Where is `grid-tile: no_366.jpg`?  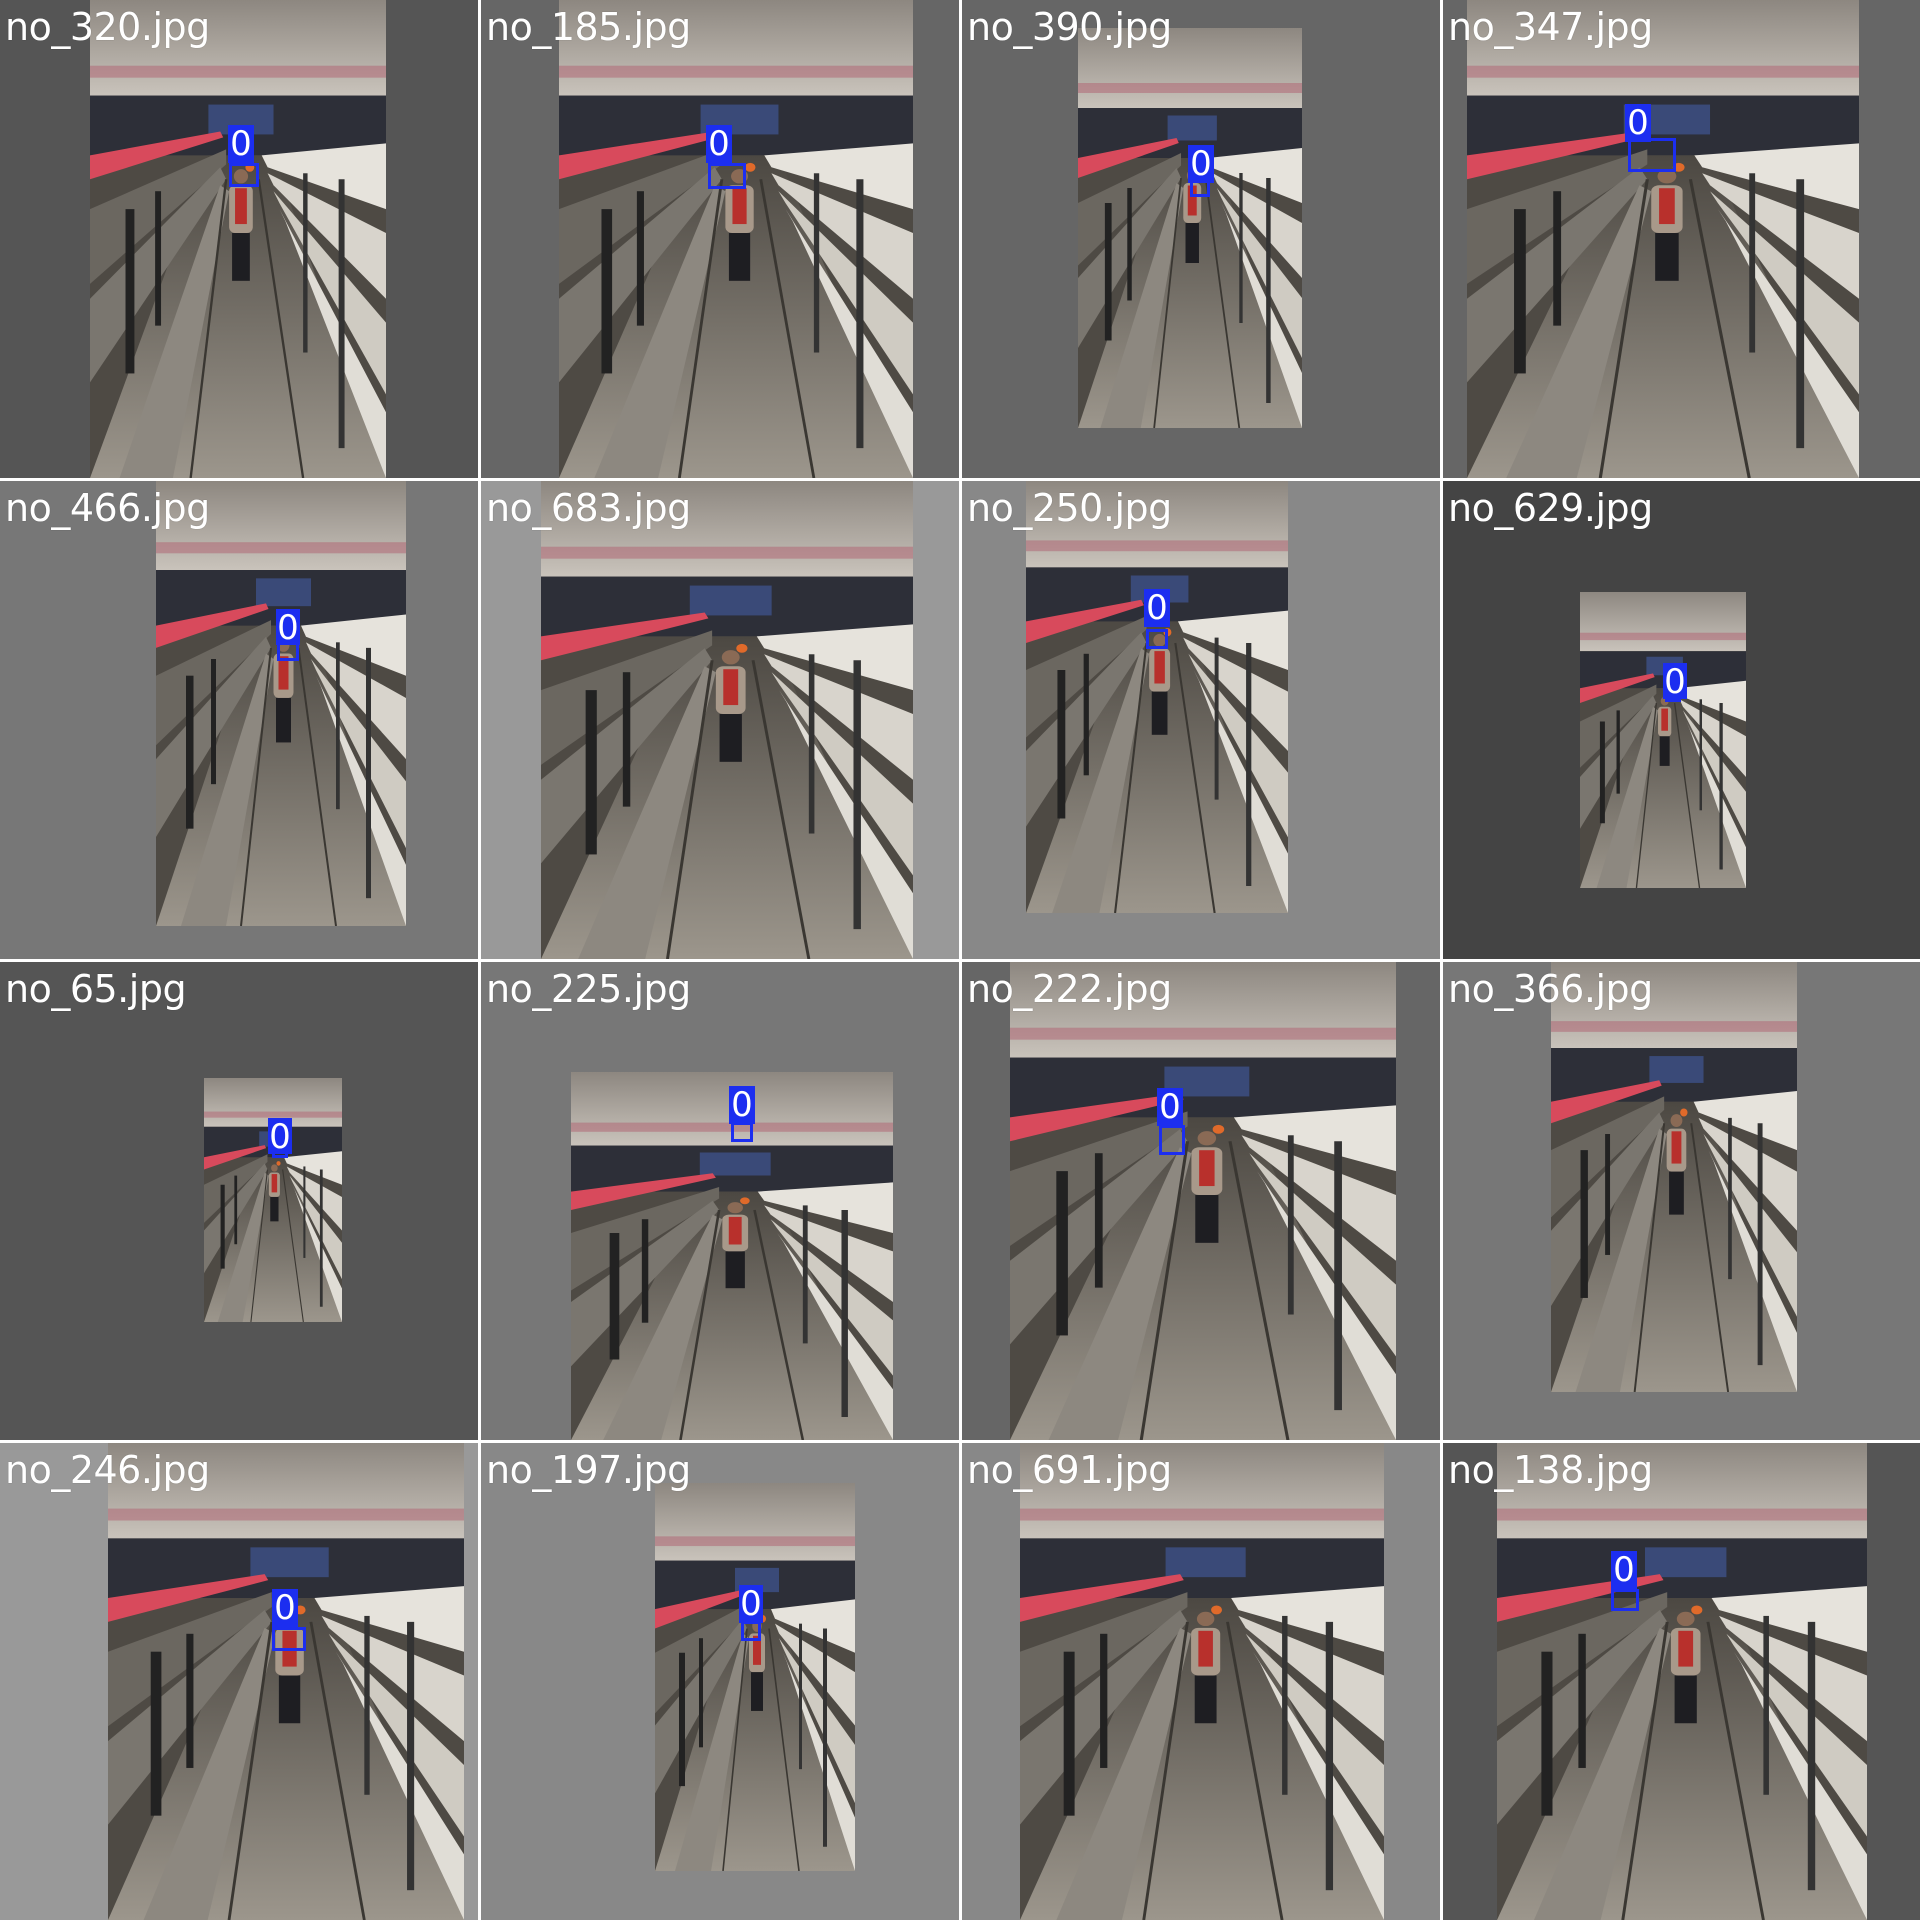
grid-tile: no_366.jpg is located at coordinates (1681, 1201).